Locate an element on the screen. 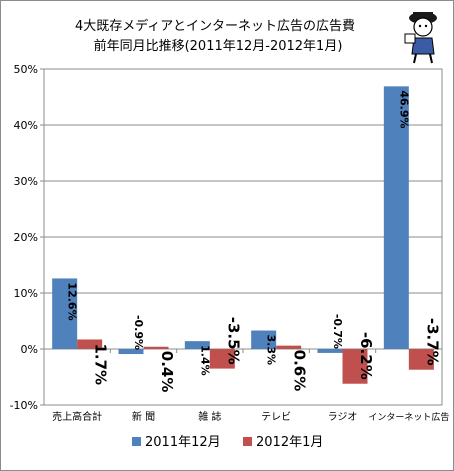  x-tick-label: ラジオ is located at coordinates (343, 417).